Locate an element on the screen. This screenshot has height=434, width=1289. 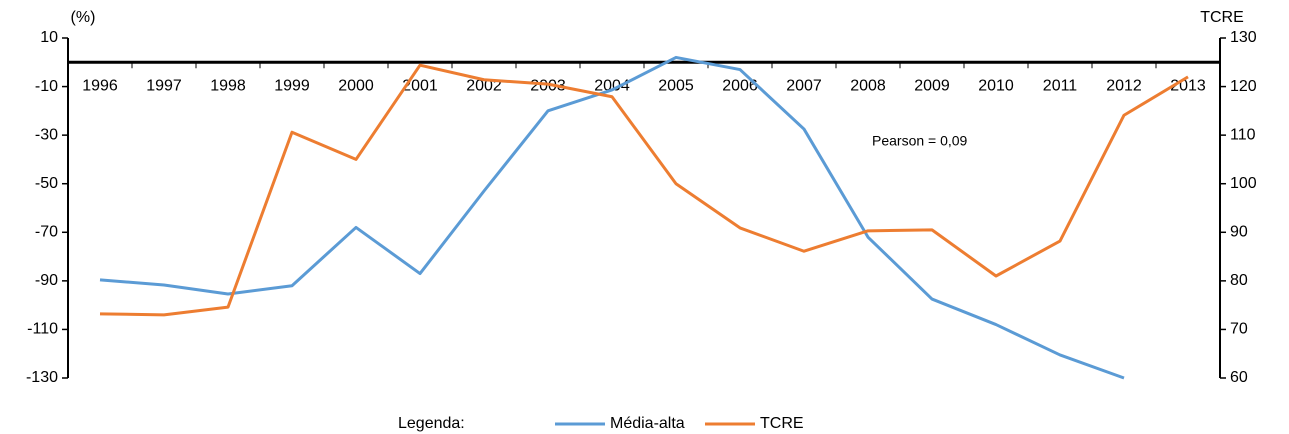
y2-axis-label: TCRE is located at coordinates (1222, 17).